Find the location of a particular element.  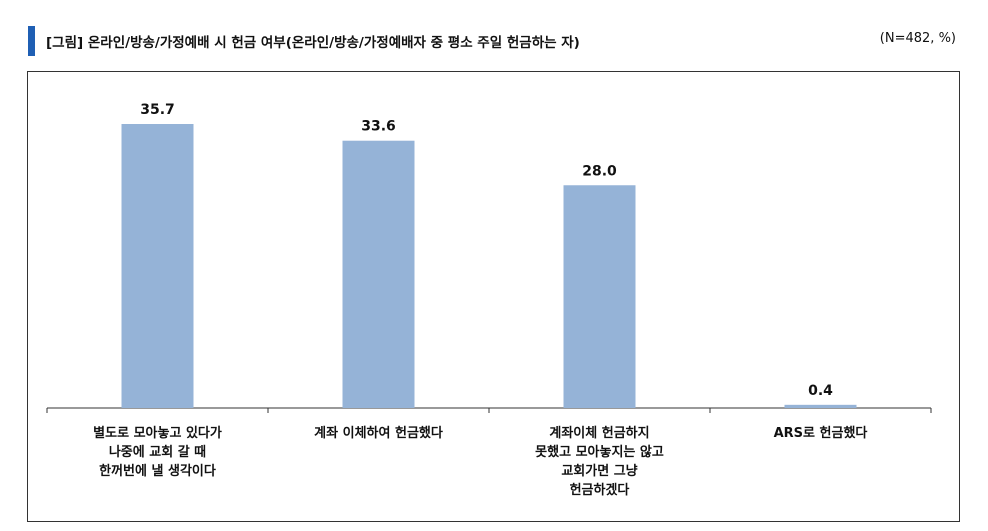

category-label: ARS로 헌금했다 is located at coordinates (820, 433).